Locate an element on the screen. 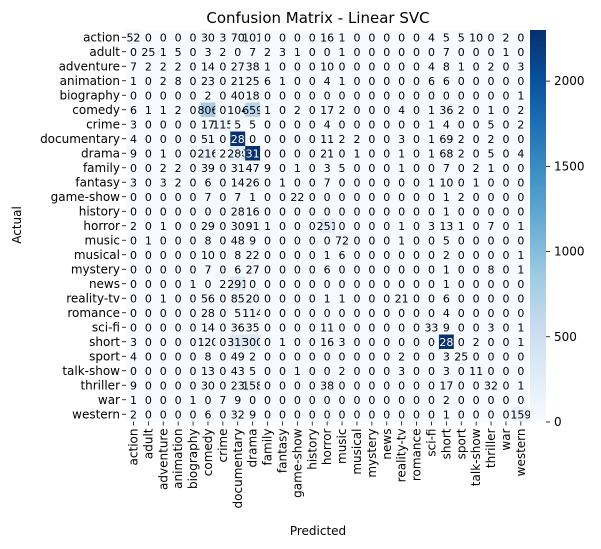  y-tick-label: western is located at coordinates (96, 414).